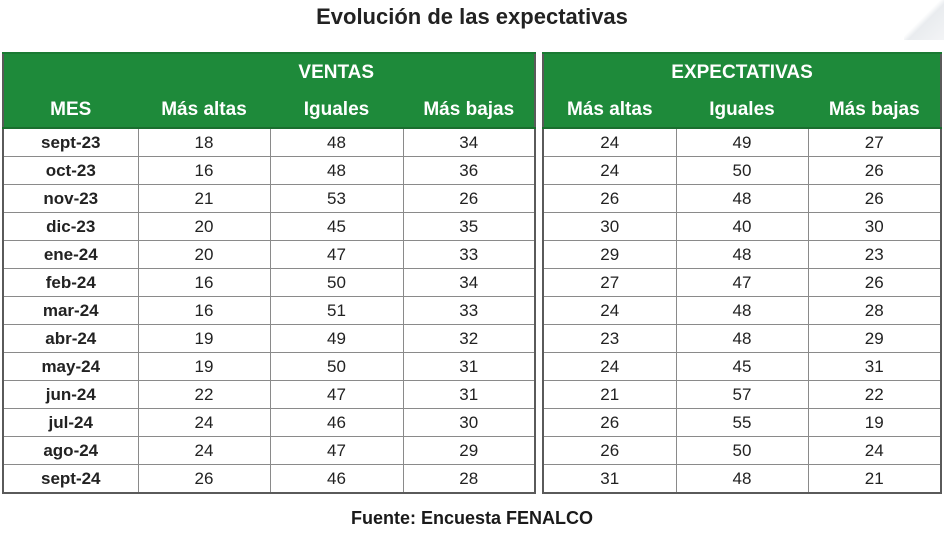  Describe the element at coordinates (742, 254) in the screenshot. I see `expectativas-table-row: 29 48 23` at that location.